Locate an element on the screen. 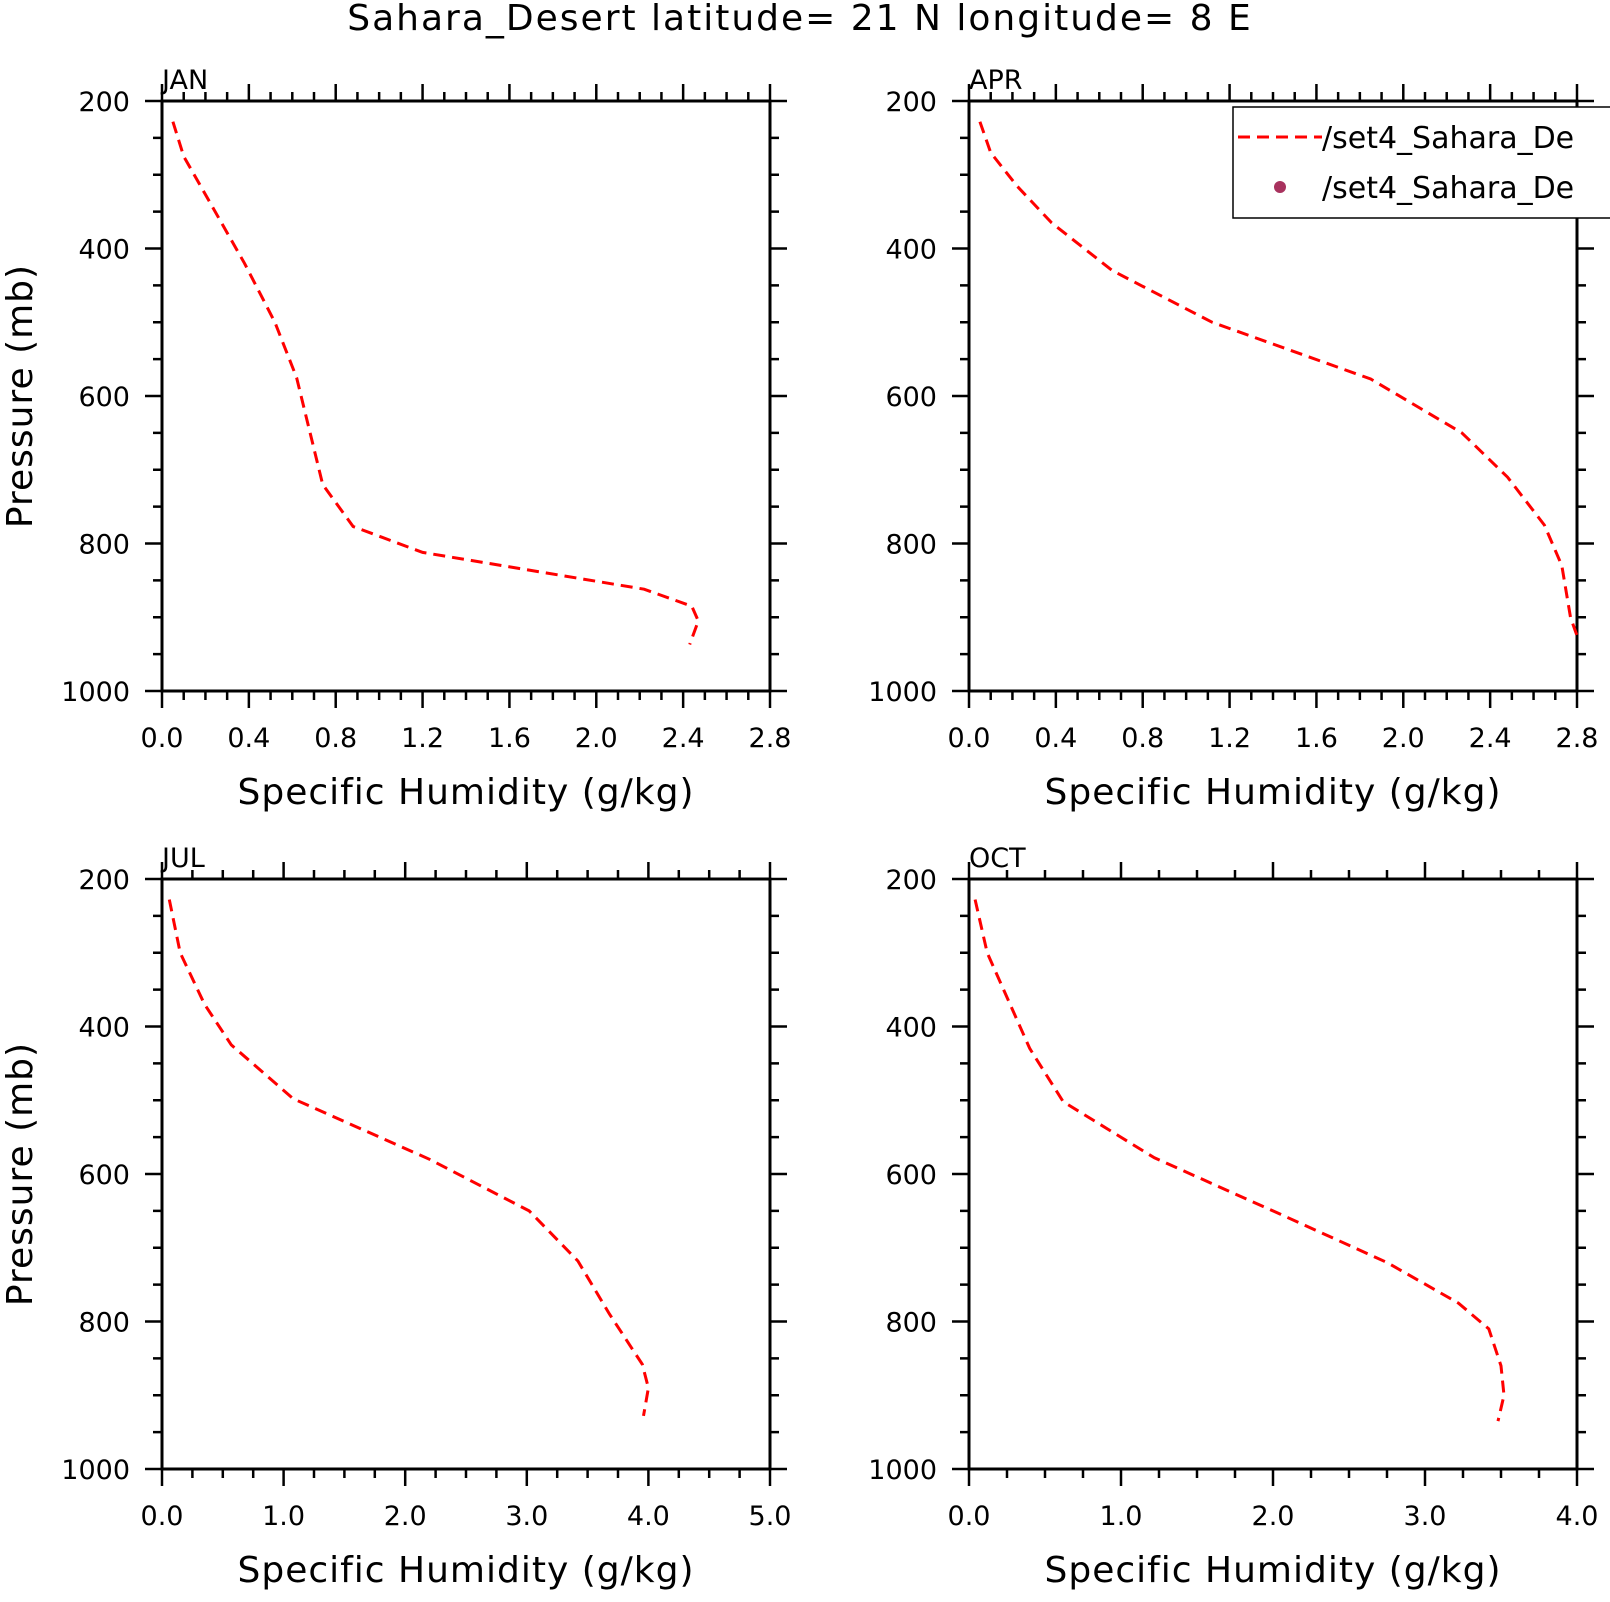 This screenshot has height=1602, width=1610. panel-label: OCT is located at coordinates (997, 858).